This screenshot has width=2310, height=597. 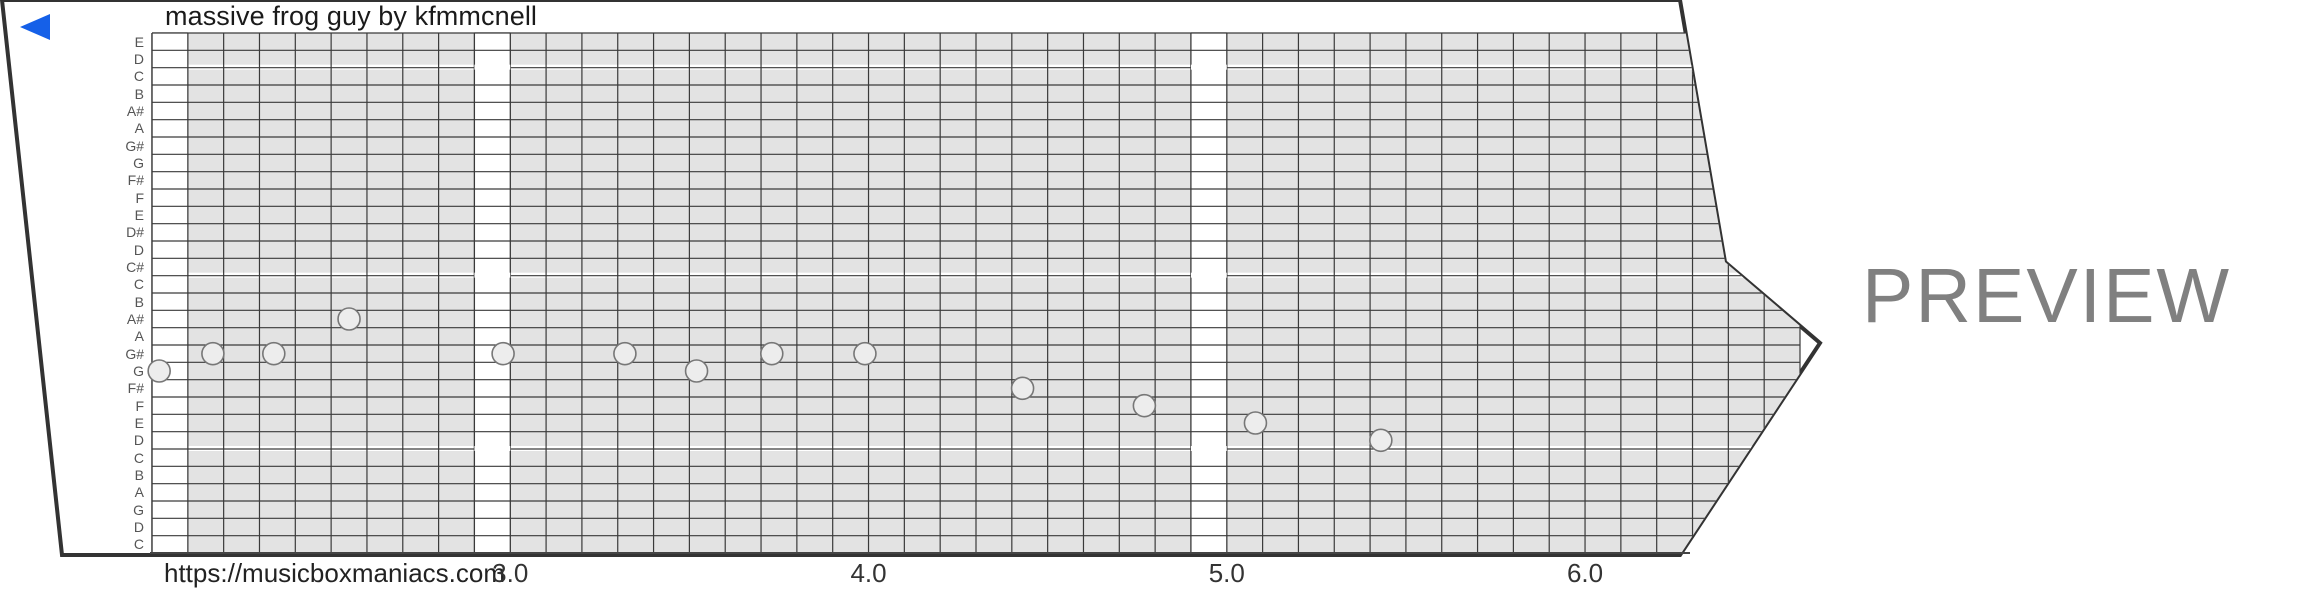 What do you see at coordinates (1226, 573) in the screenshot?
I see `x-axis-tick-label: 5.0` at bounding box center [1226, 573].